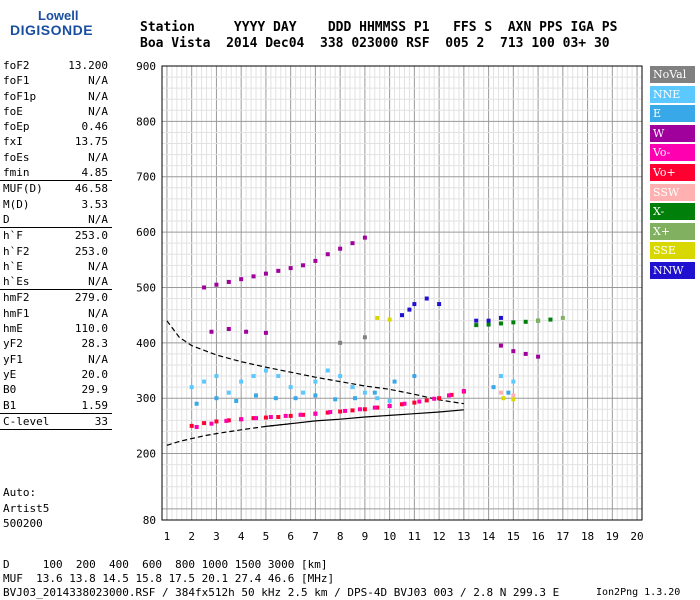 This screenshot has width=700, height=600. What do you see at coordinates (228, 434) in the screenshot?
I see `profile-trace-lower-dashed` at bounding box center [228, 434].